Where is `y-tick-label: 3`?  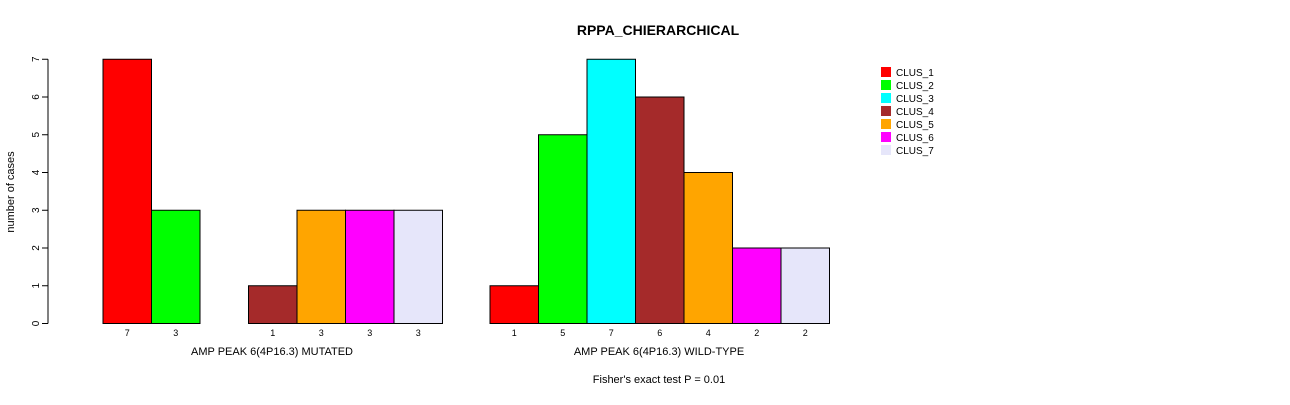
y-tick-label: 3 is located at coordinates (36, 210).